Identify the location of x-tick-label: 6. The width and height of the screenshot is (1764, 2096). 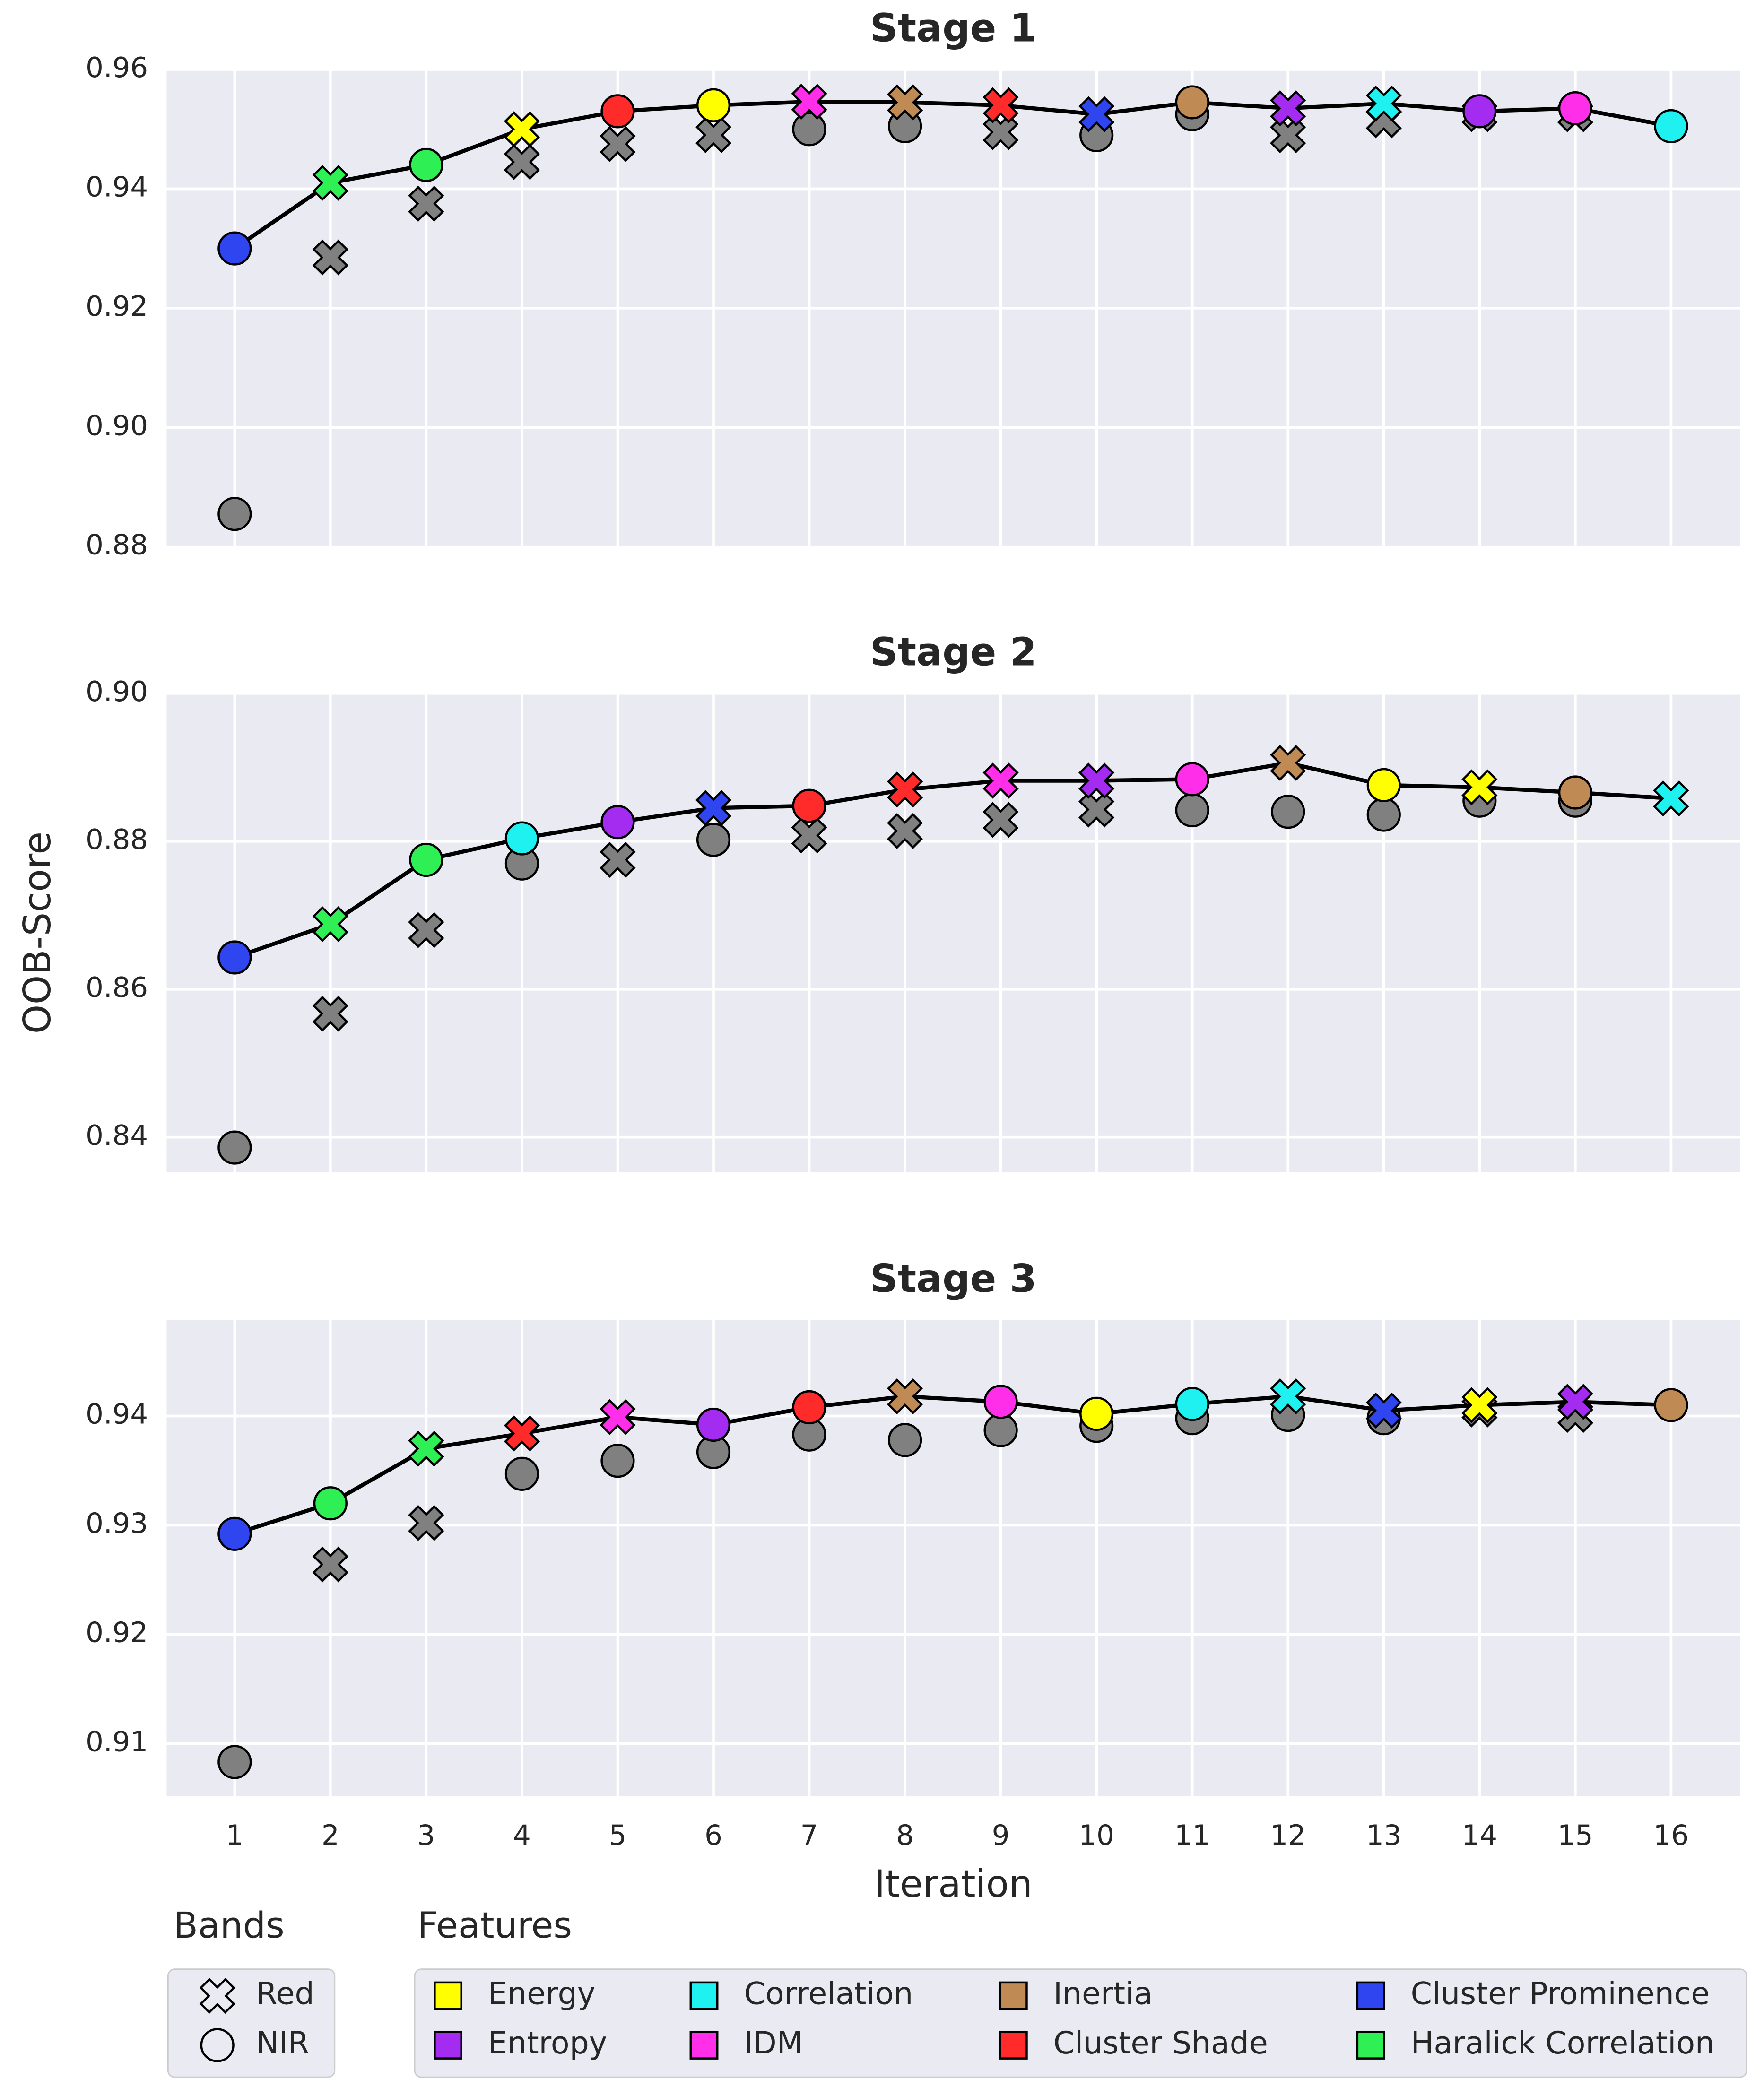
(713, 1835).